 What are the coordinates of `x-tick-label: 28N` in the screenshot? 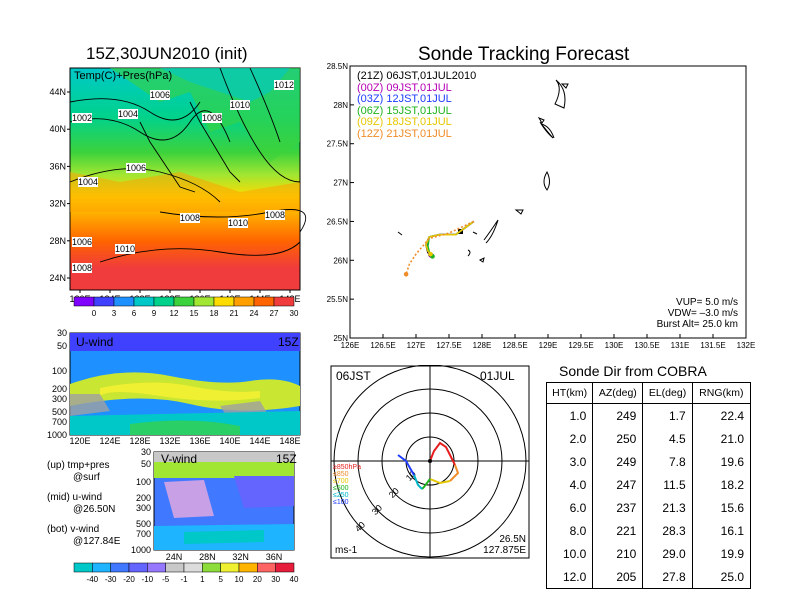 It's located at (207, 557).